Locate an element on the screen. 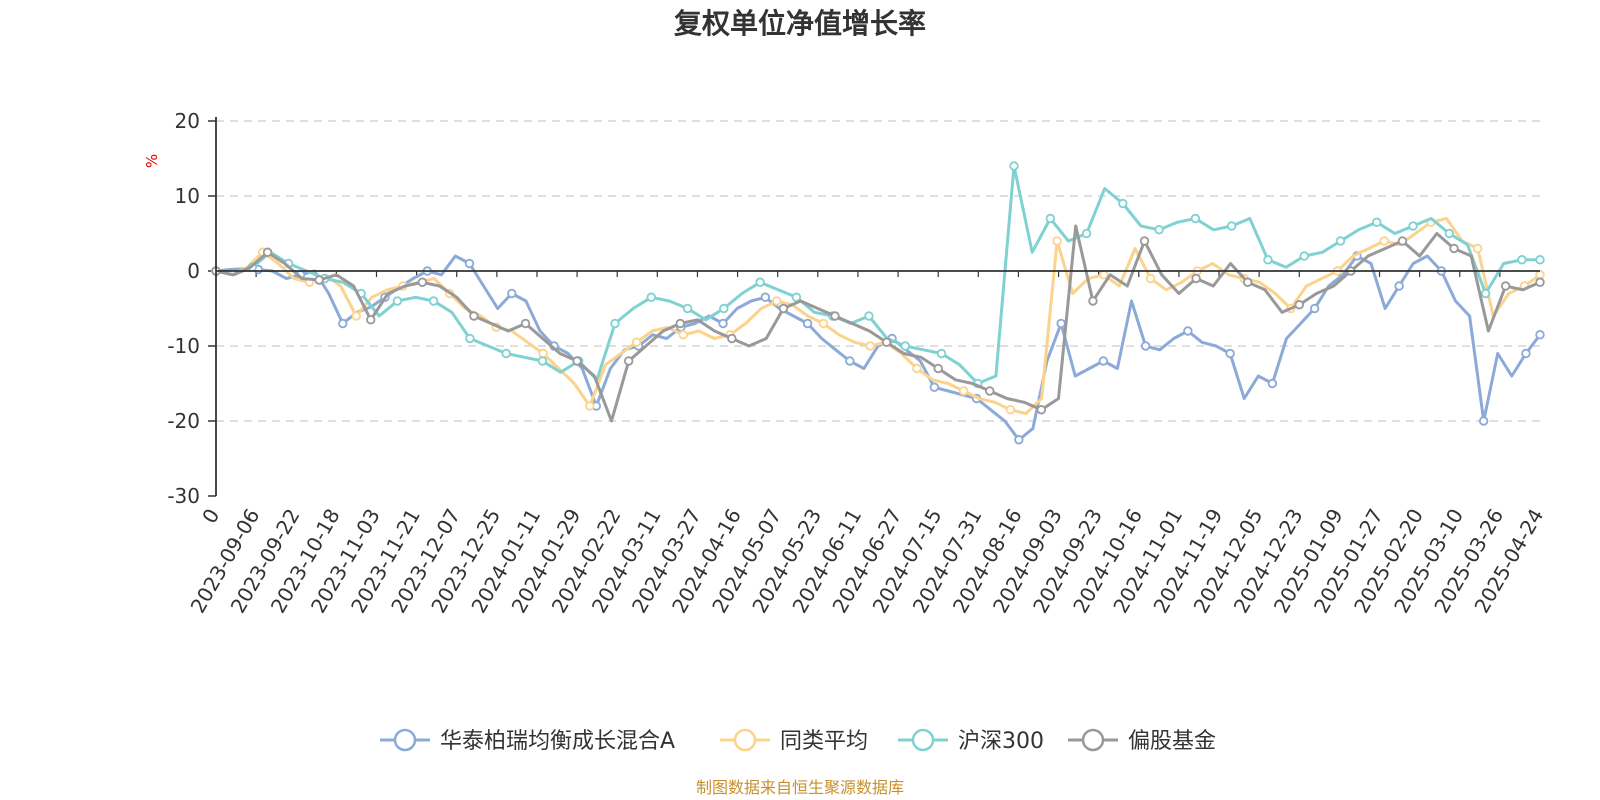  x-tick-label: 0 is located at coordinates (210, 516).